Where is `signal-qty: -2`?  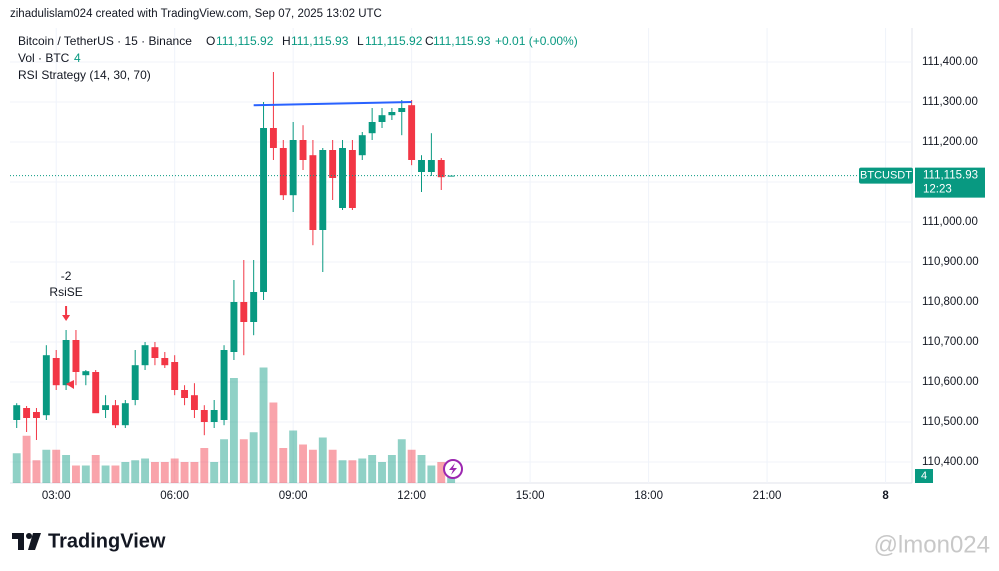
signal-qty: -2 is located at coordinates (66, 276).